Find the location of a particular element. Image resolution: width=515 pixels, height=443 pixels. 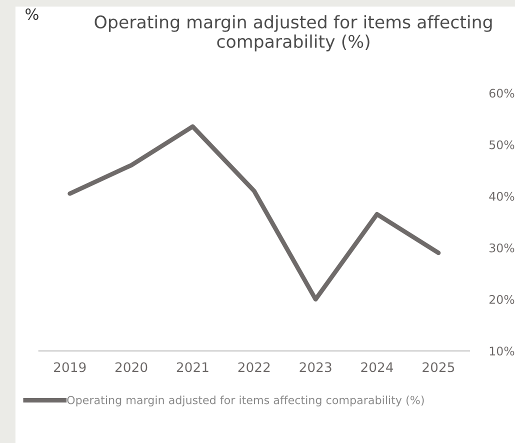

x-tick-label: 2022 is located at coordinates (254, 367).